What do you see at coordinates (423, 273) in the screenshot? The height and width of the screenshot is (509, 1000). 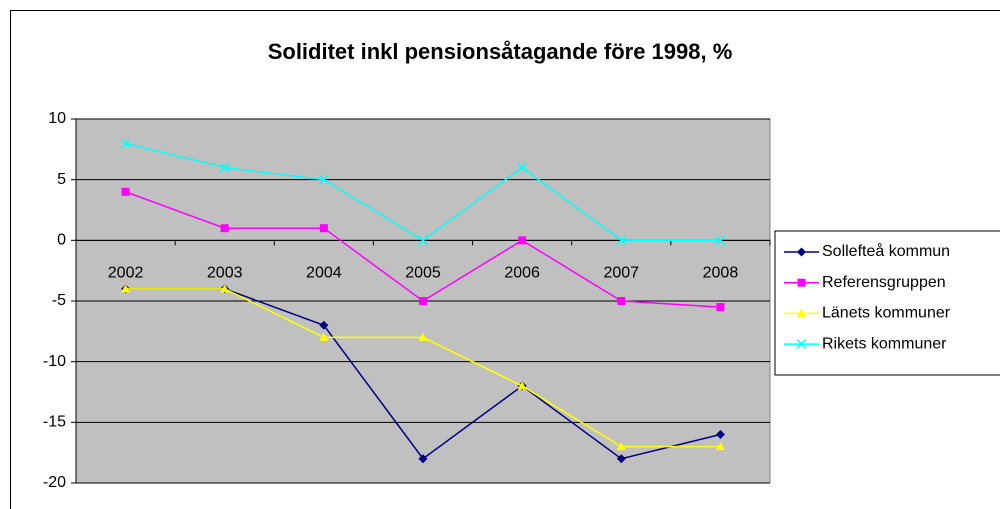 I see `x-tick-label: 2005` at bounding box center [423, 273].